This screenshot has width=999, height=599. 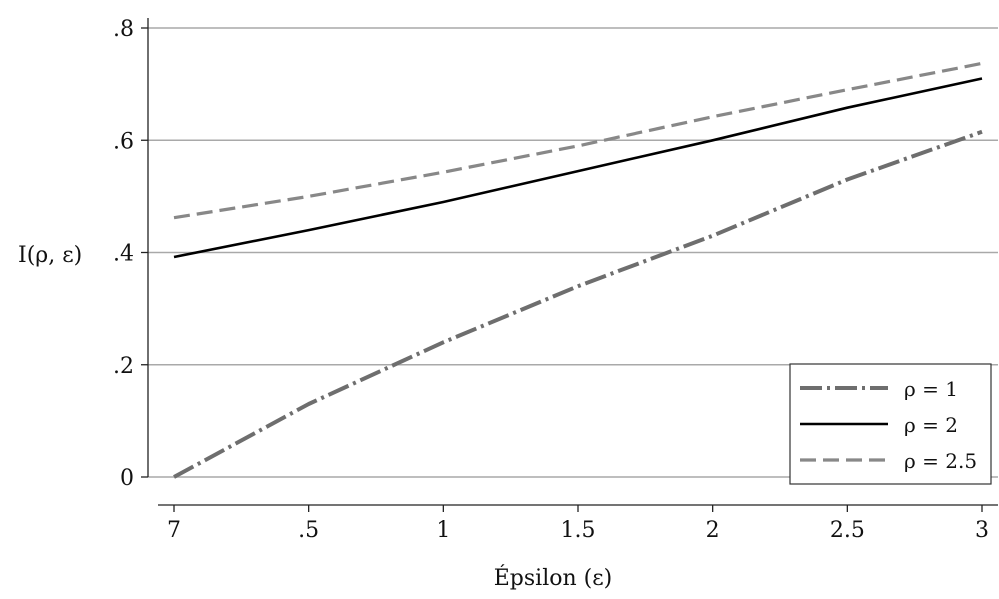 I want to click on legend-label-0: ρ = 1, so click(x=931, y=389).